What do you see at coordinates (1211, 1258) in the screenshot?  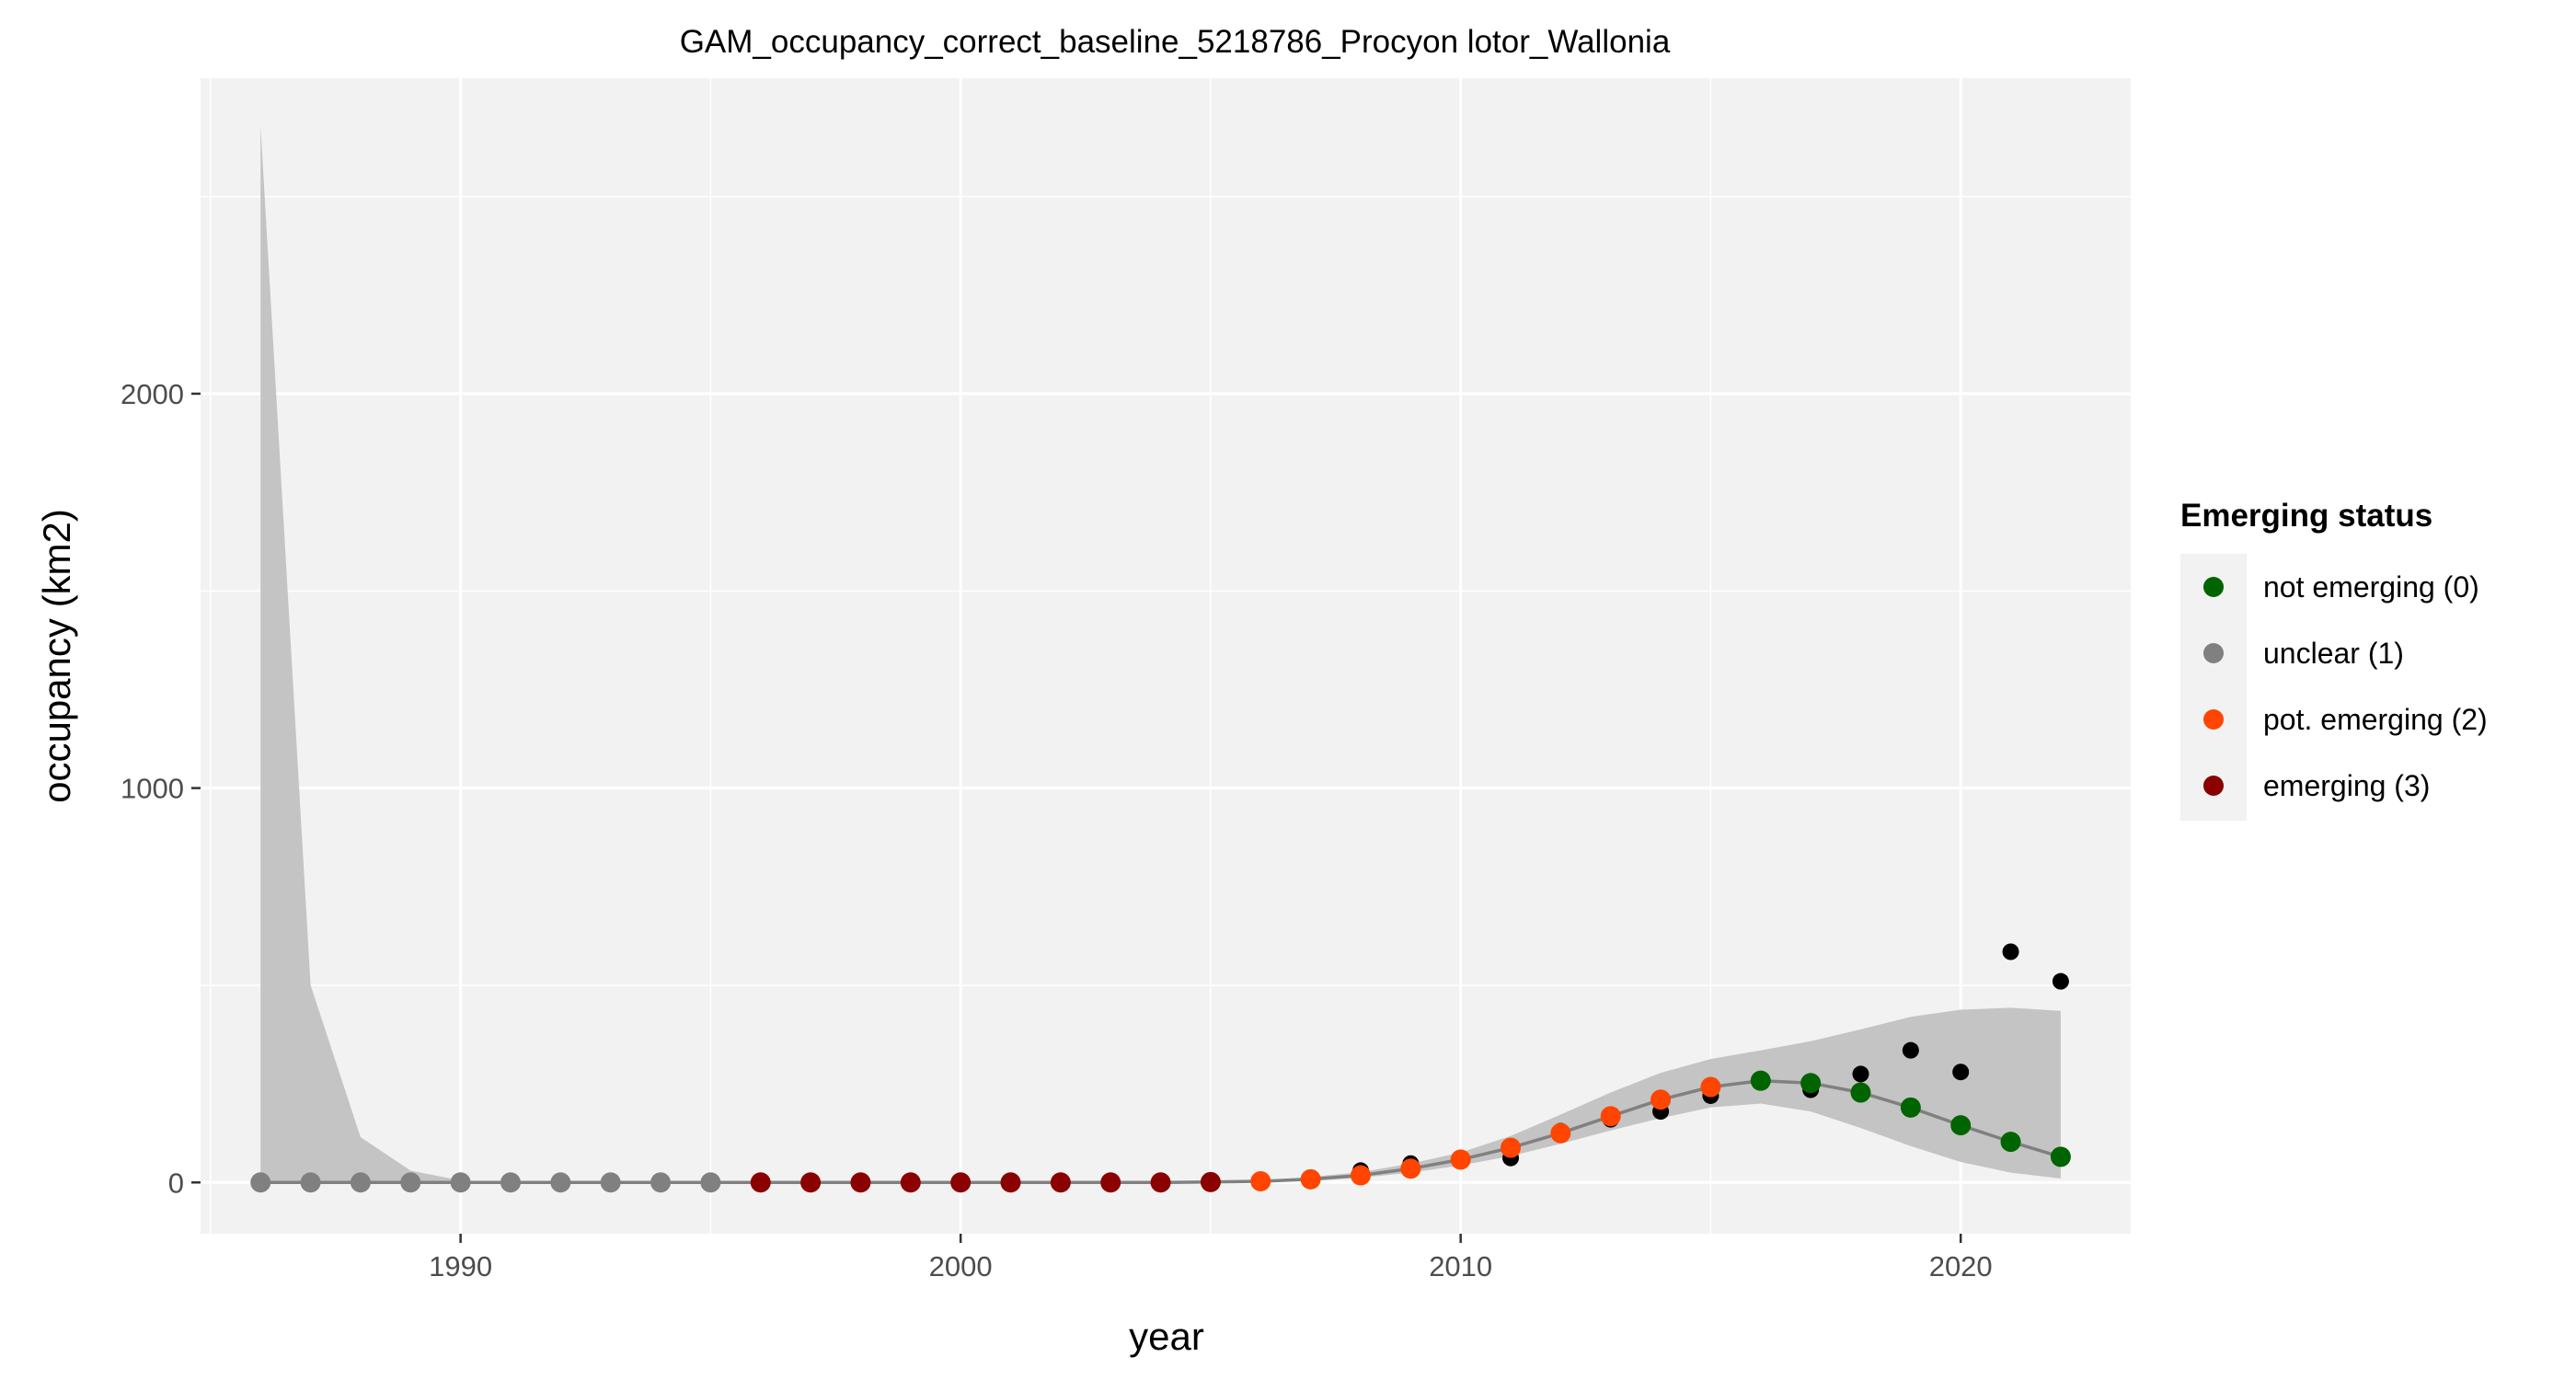 I see `x-axis: 1990 2000 2010 2020` at bounding box center [1211, 1258].